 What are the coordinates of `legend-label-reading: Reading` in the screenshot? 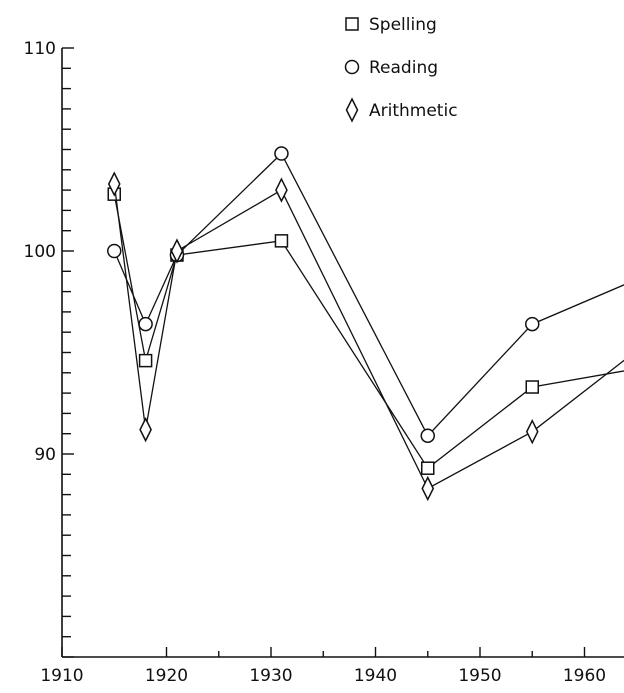 It's located at (403, 68).